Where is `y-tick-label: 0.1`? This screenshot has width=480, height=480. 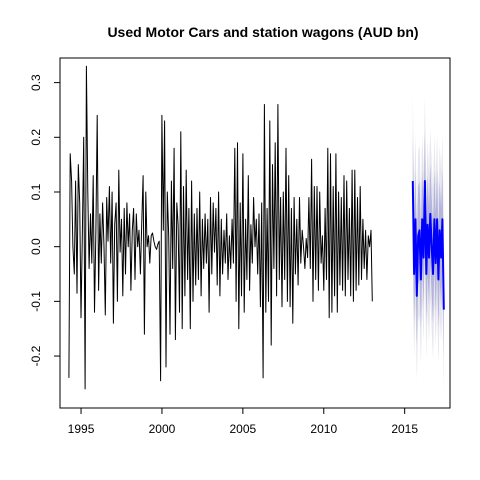 y-tick-label: 0.1 is located at coordinates (36, 191).